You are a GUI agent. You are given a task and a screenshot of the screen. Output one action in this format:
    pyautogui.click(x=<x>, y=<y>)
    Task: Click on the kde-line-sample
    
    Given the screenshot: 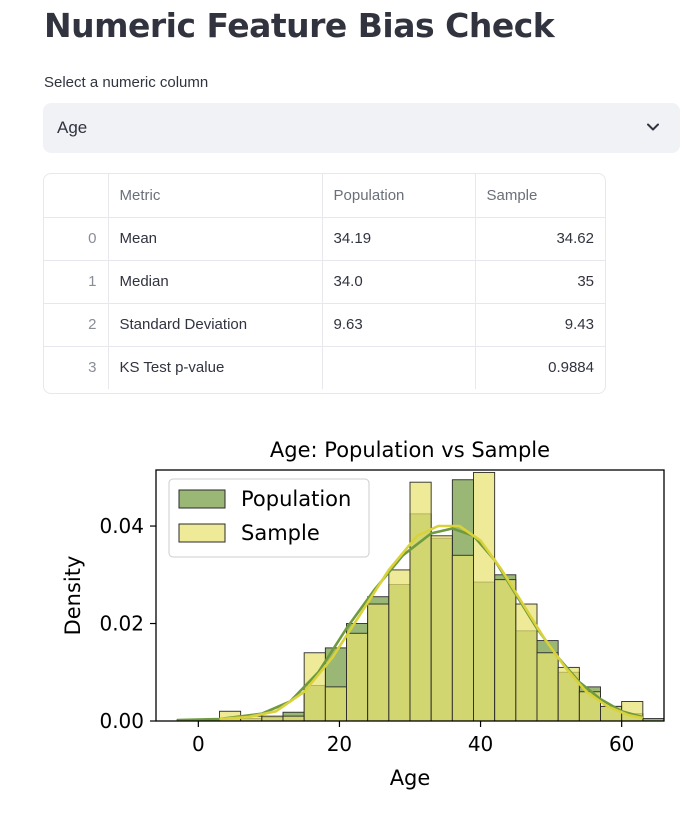 What is the action you would take?
    pyautogui.click(x=431, y=622)
    